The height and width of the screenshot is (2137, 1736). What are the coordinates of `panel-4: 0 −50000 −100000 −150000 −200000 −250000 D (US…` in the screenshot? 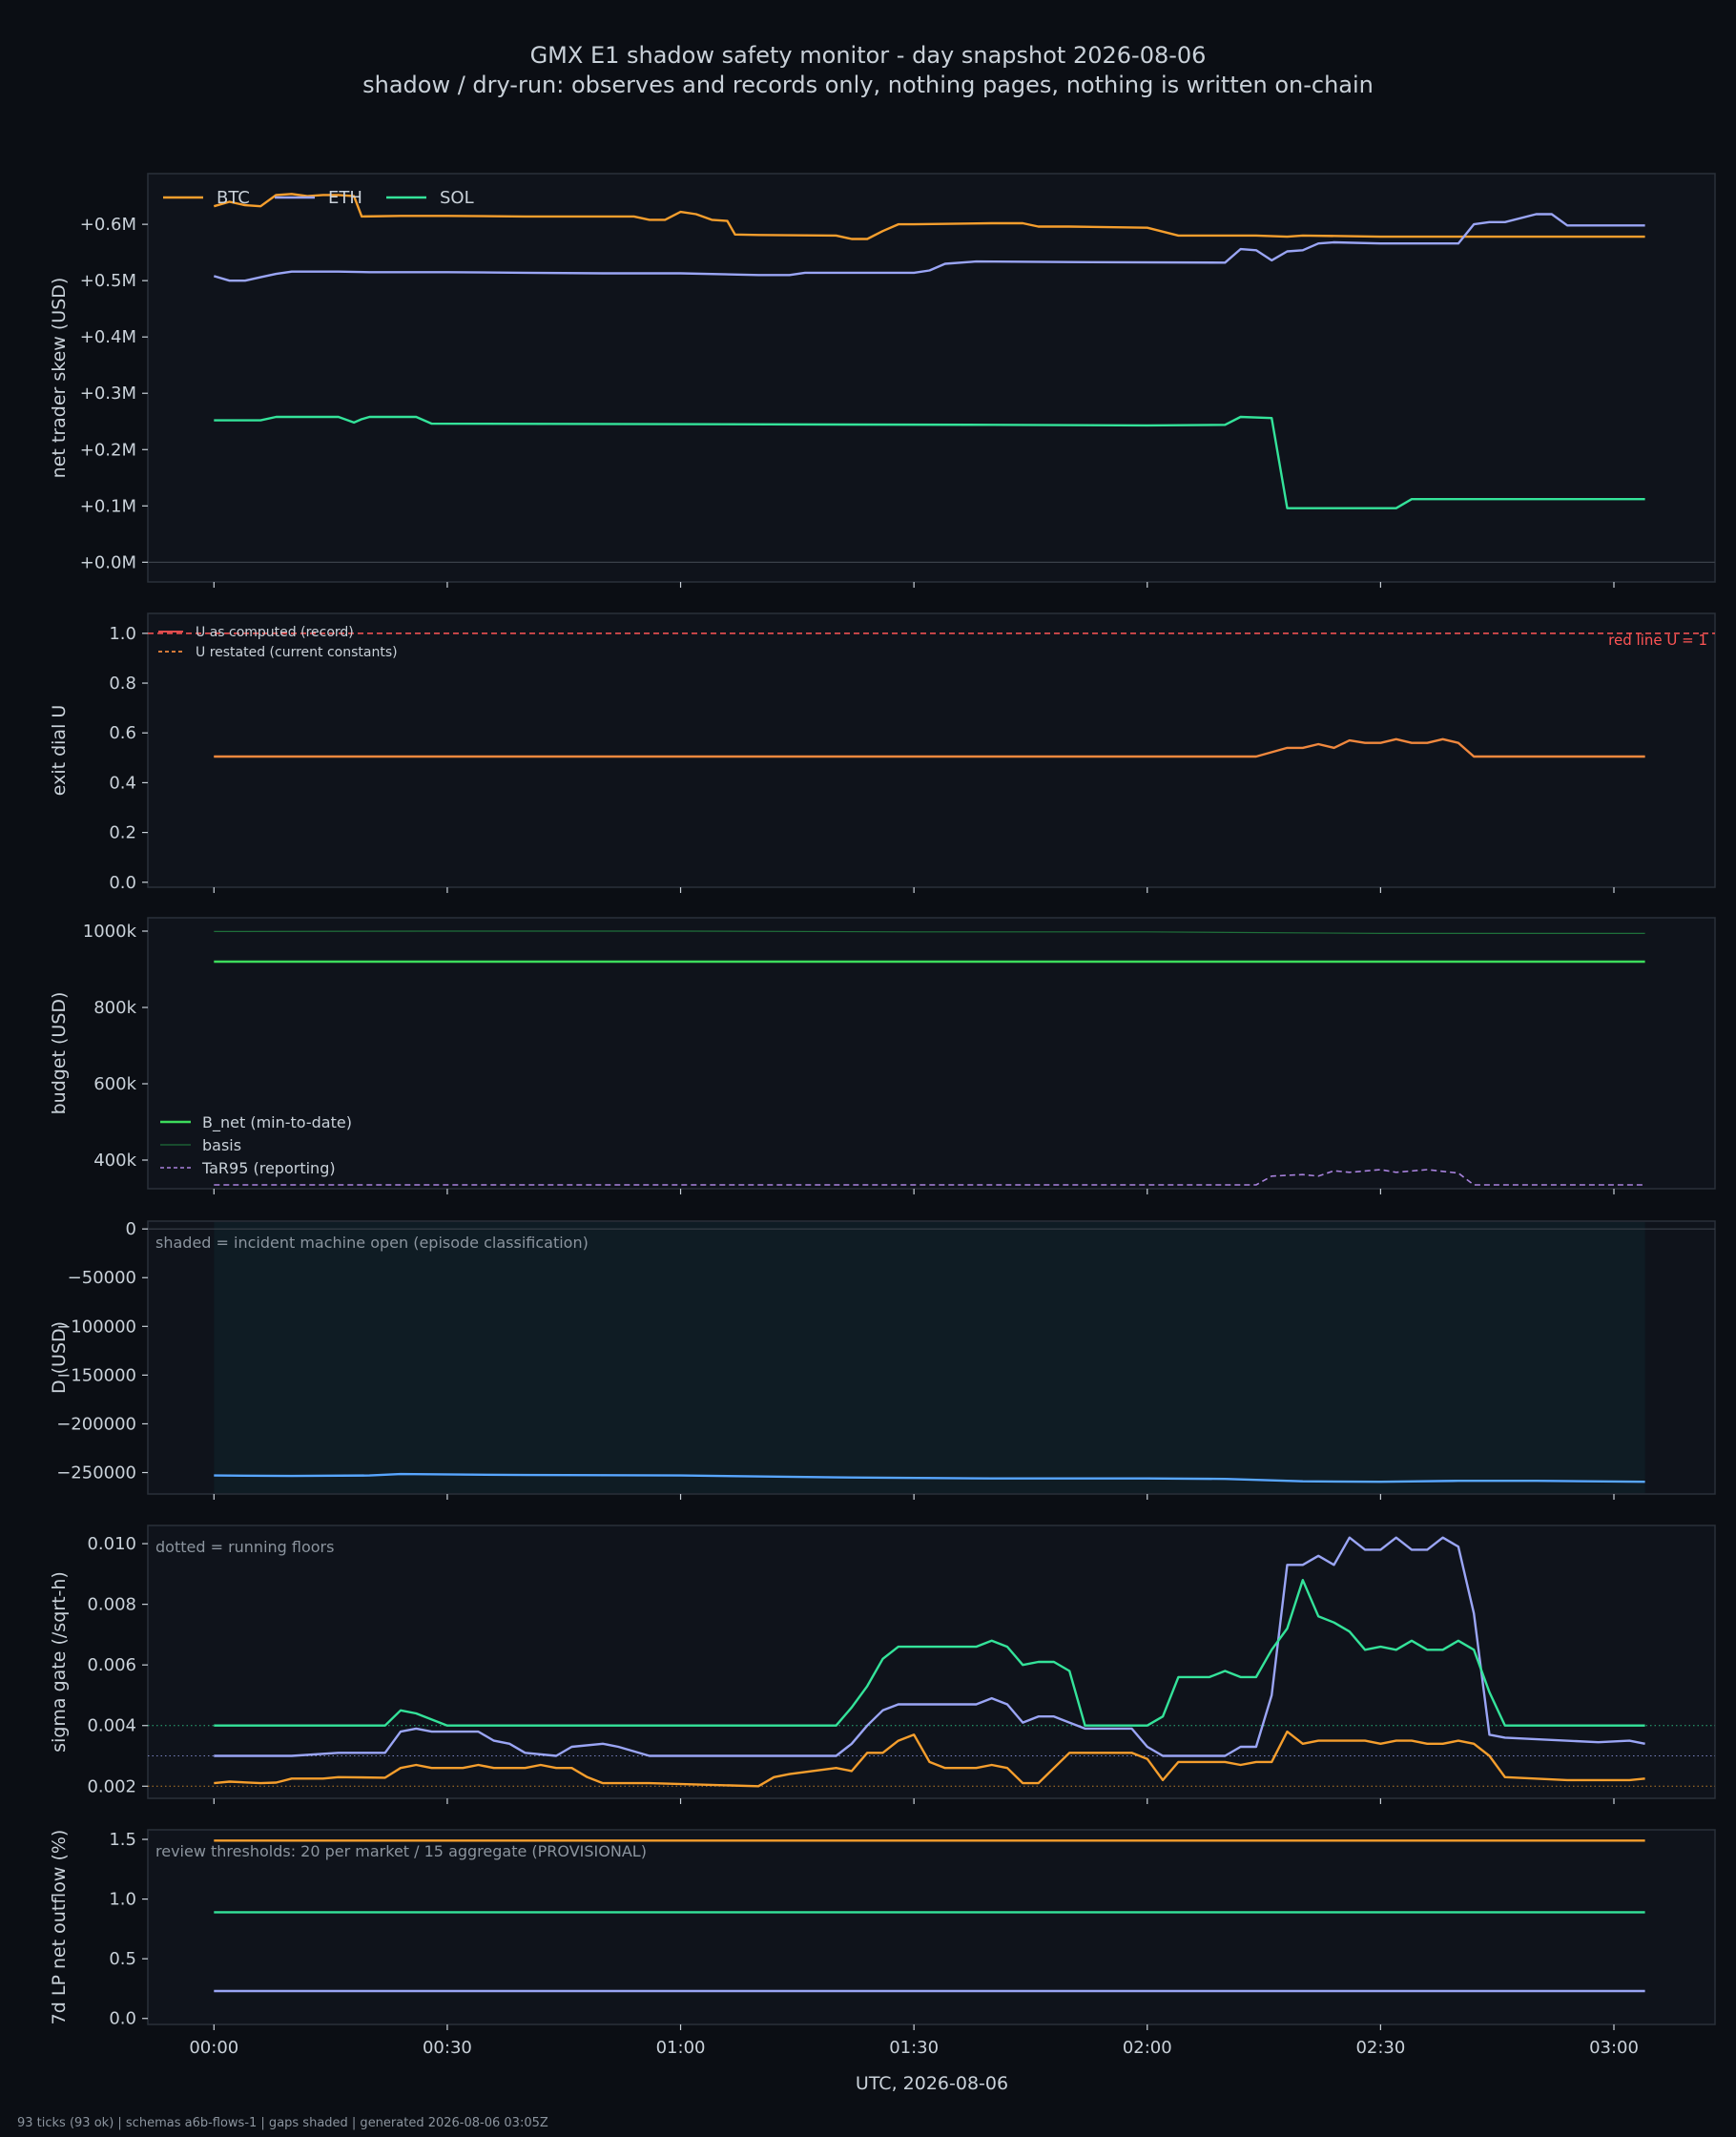 It's located at (882, 1359).